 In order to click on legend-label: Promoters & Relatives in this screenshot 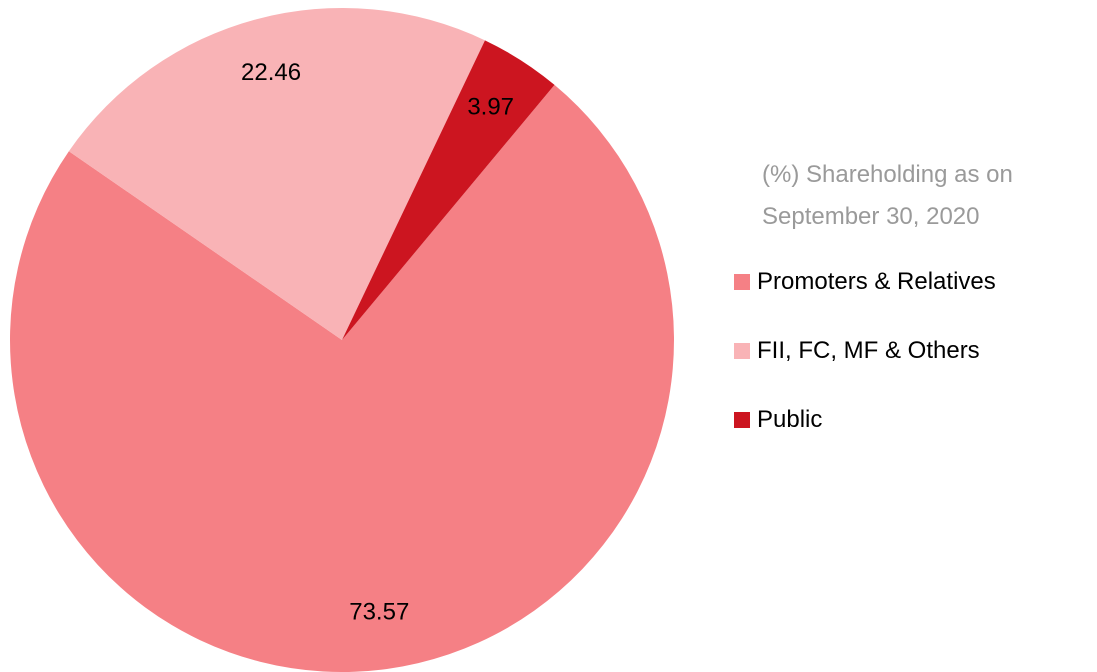, I will do `click(876, 281)`.